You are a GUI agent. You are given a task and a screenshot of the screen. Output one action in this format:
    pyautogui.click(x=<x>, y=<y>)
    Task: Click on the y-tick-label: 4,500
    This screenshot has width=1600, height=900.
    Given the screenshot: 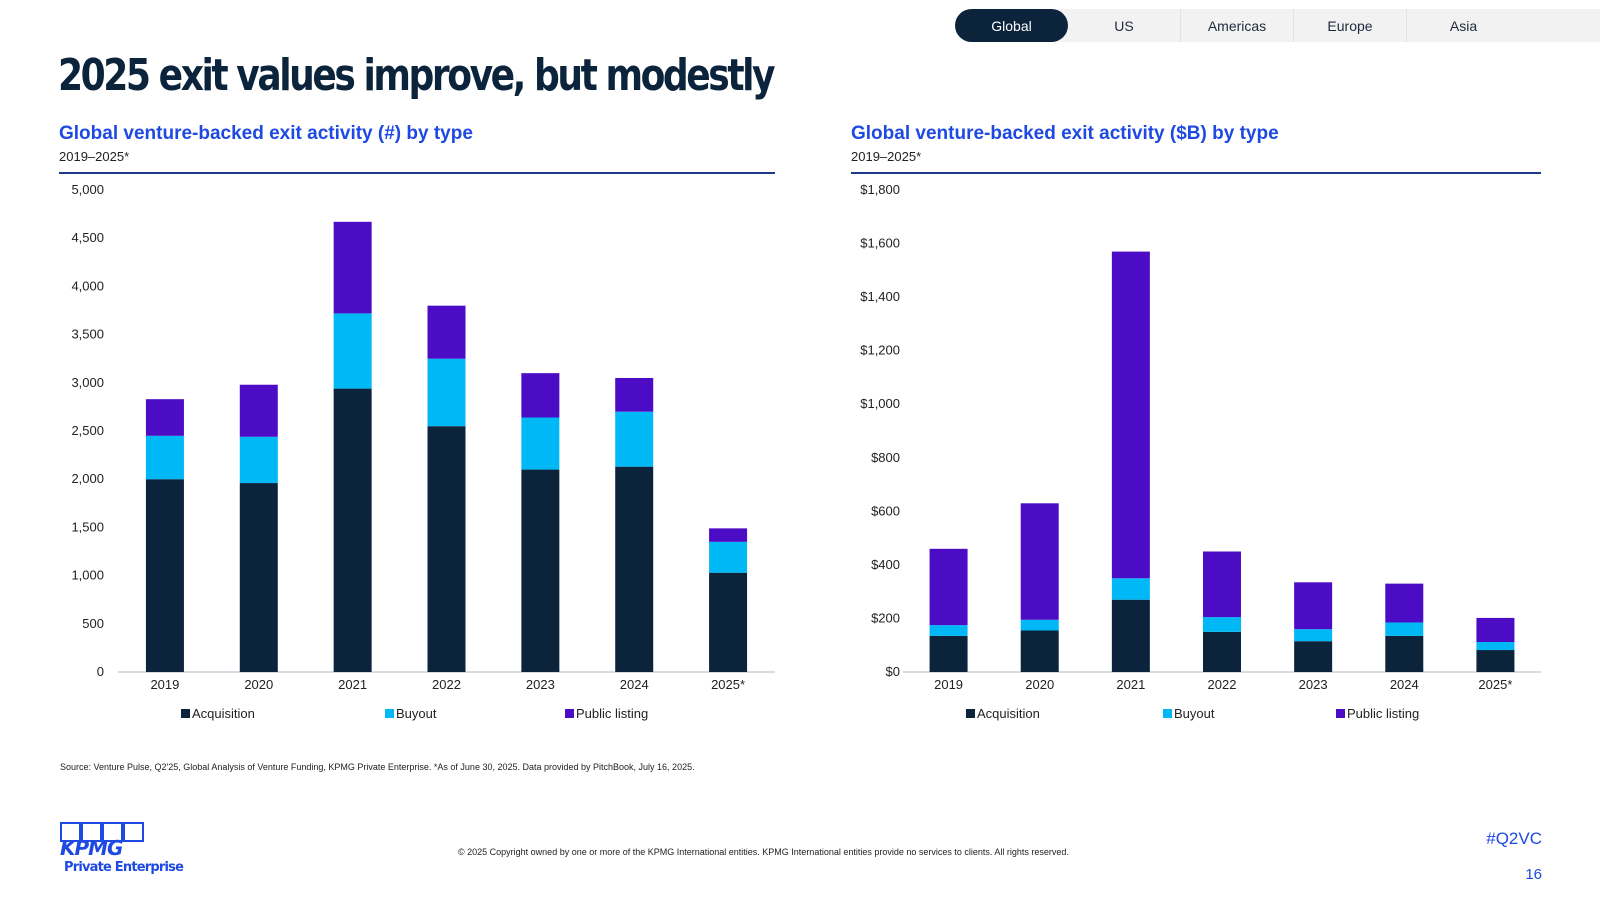 What is the action you would take?
    pyautogui.click(x=87, y=237)
    